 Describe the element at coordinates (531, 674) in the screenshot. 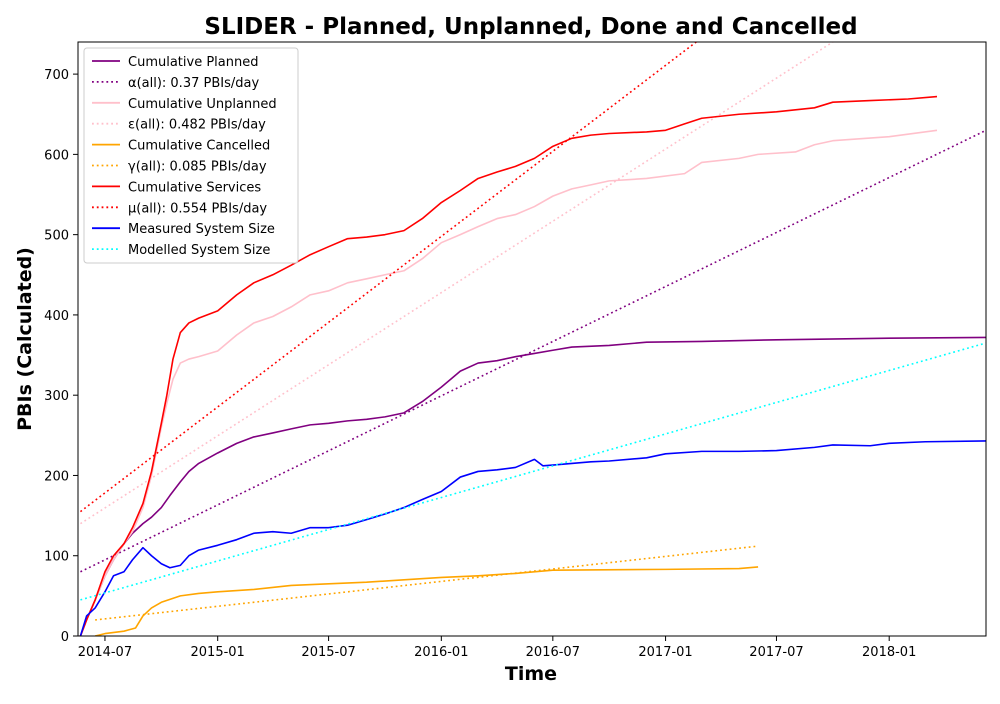

I see `x-axis-label: Time` at that location.